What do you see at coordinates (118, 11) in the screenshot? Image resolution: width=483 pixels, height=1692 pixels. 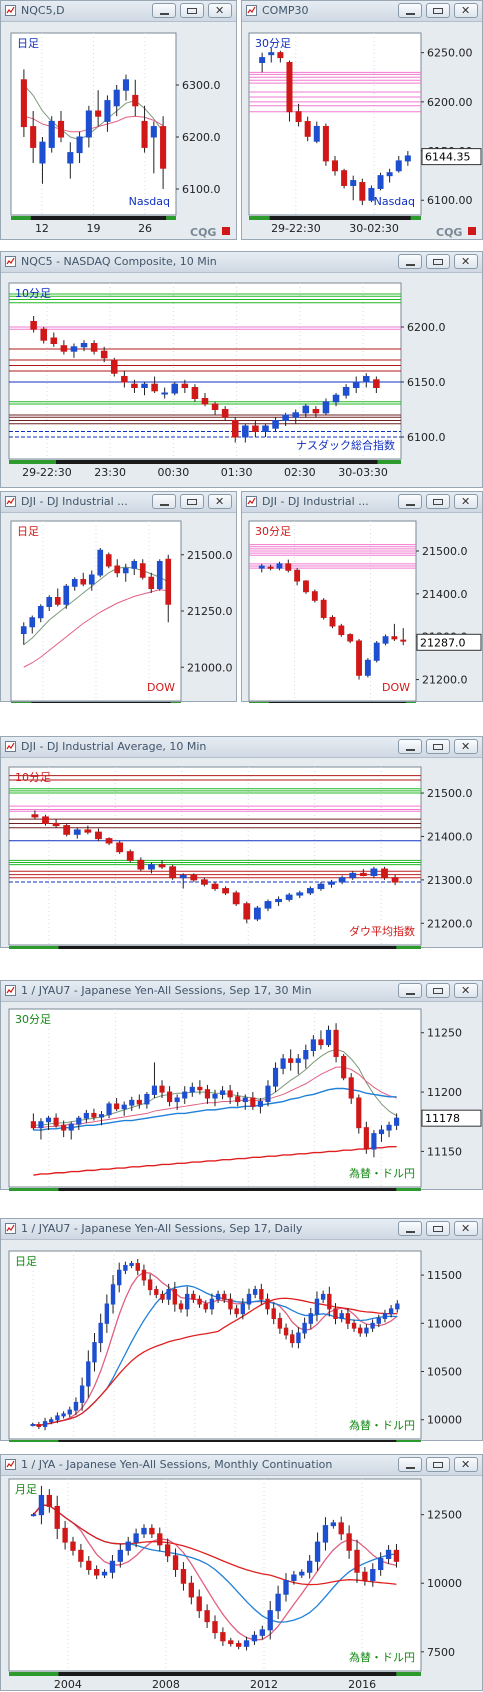 I see `title-bar: NQC5,D ✕` at bounding box center [118, 11].